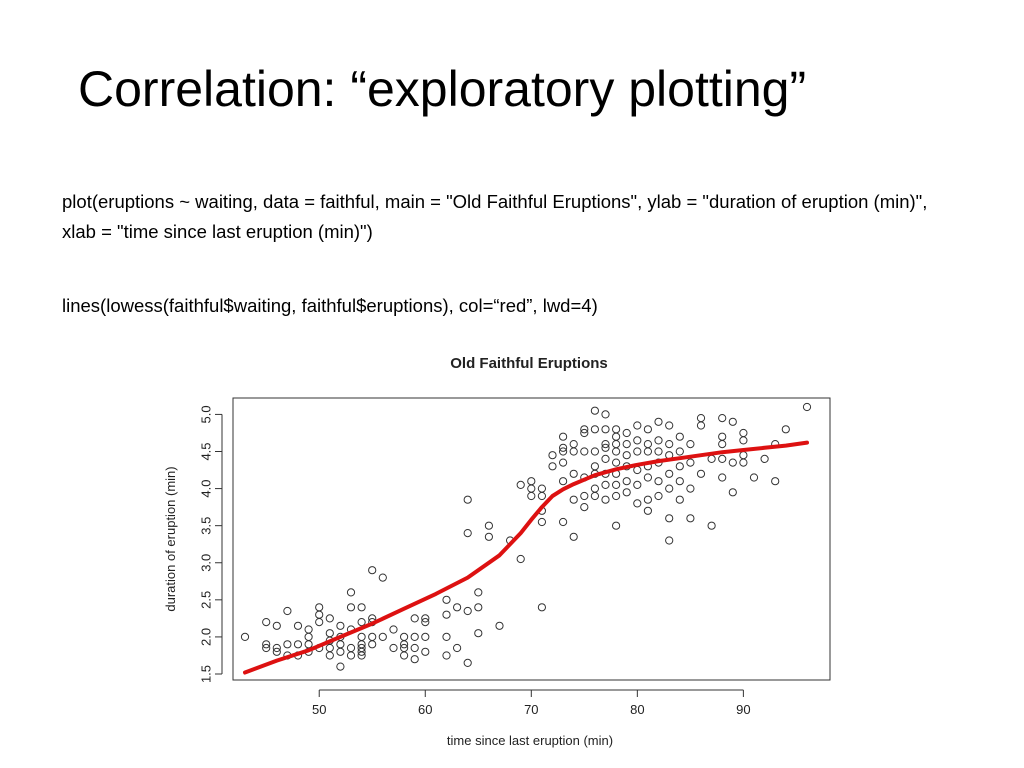  What do you see at coordinates (210, 544) in the screenshot?
I see `y-axis: 1.5 2.0 2.5 3.0 3.5 4.0 4.5 5.0` at bounding box center [210, 544].